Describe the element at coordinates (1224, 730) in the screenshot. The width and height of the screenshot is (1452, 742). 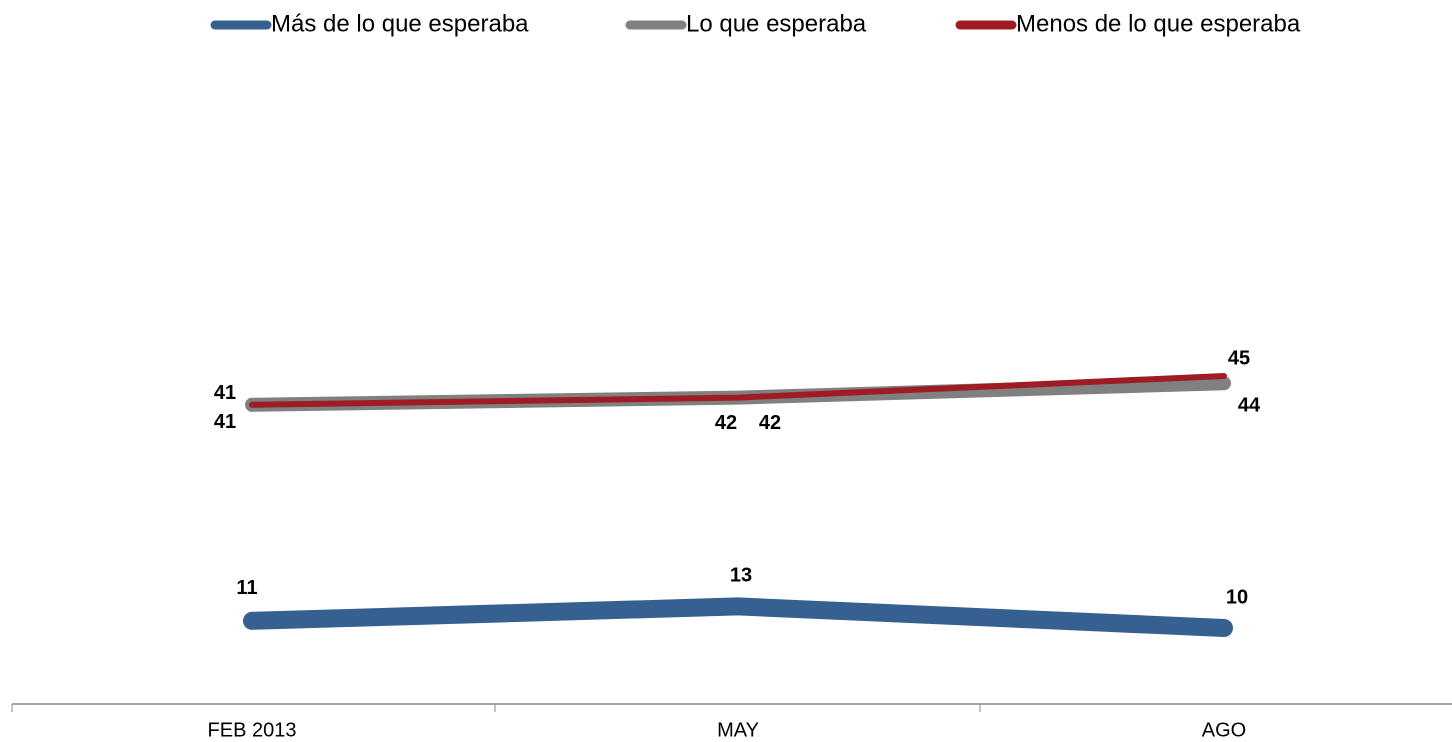
I see `x-tick-label: AGO` at that location.